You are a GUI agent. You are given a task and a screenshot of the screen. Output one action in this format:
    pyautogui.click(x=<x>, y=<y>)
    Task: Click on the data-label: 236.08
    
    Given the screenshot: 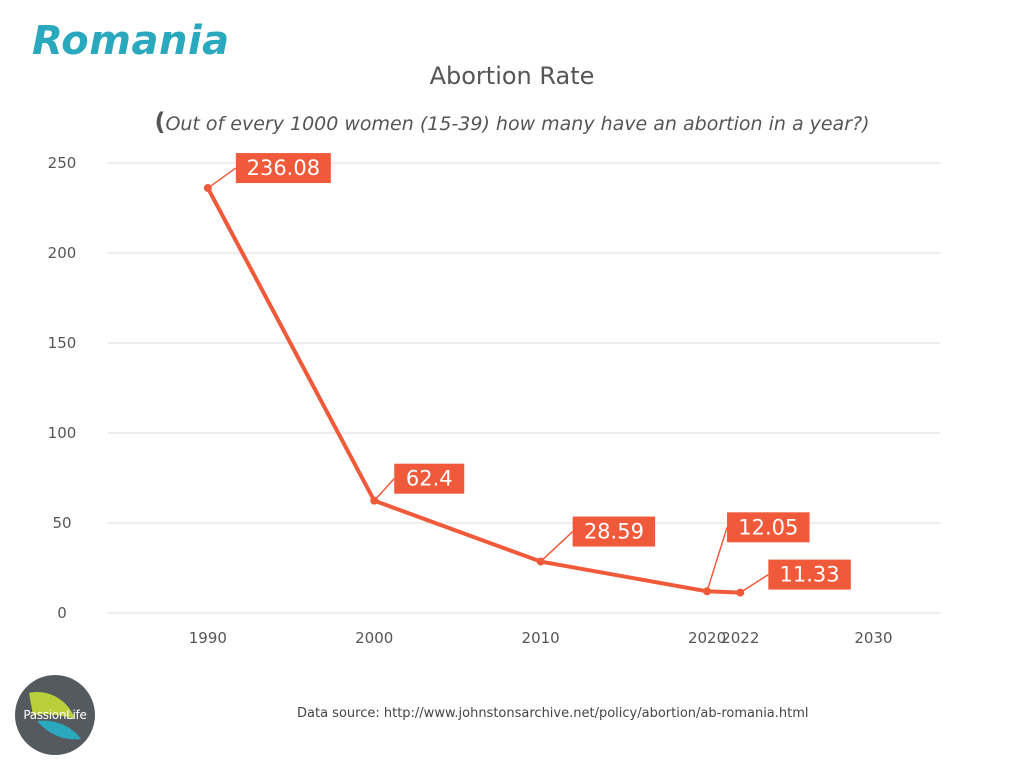 What is the action you would take?
    pyautogui.click(x=283, y=168)
    